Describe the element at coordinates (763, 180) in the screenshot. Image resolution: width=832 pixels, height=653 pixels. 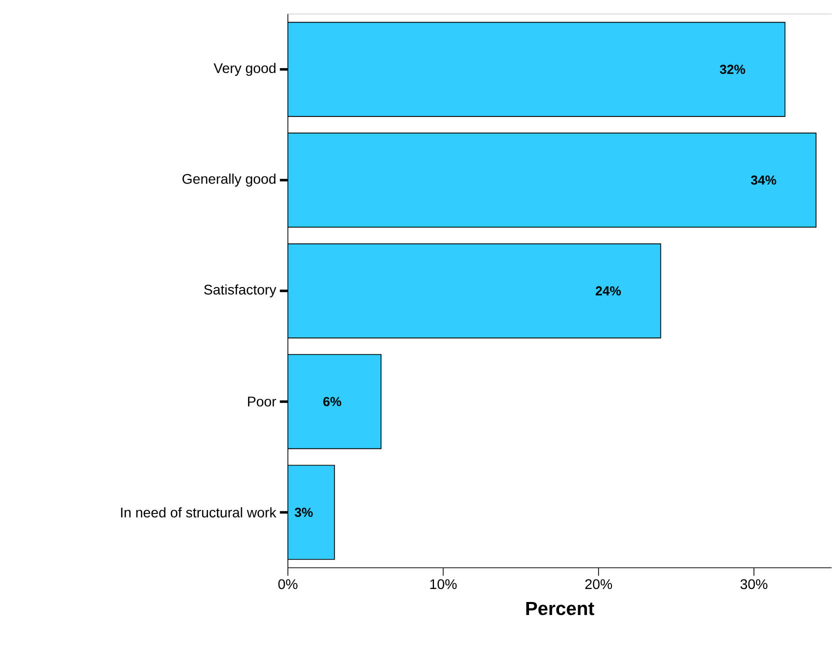
I see `data-label: 34%` at that location.